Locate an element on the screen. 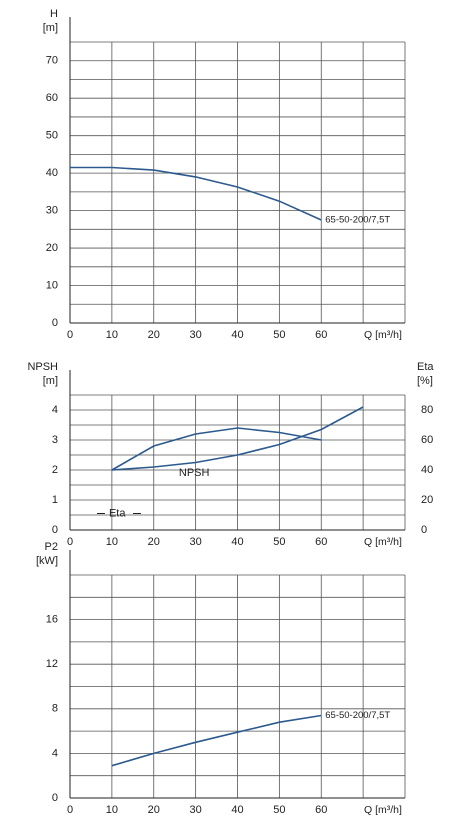 Image resolution: width=457 pixels, height=840 pixels. y-tick-label: 60 is located at coordinates (52, 98).